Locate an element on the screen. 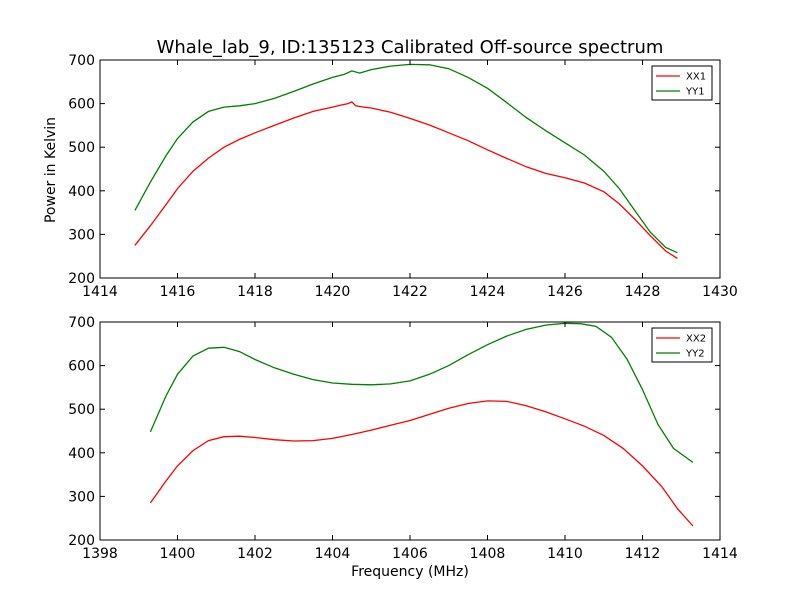 The image size is (800, 600). x-tick-label: 1416 is located at coordinates (178, 292).